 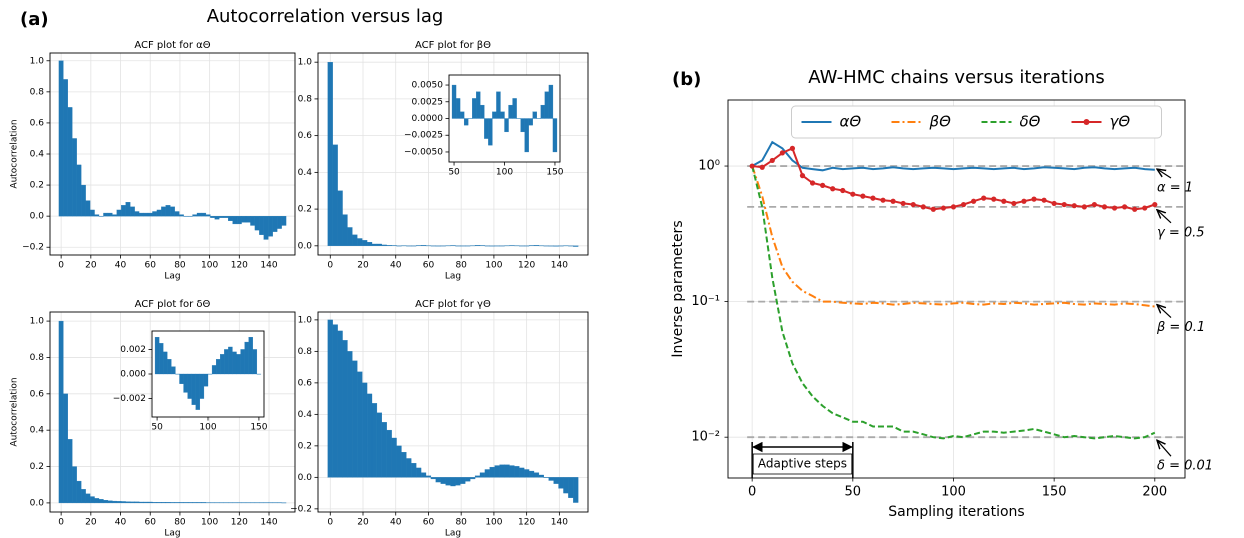 I want to click on y-tick-label: −0.2, so click(x=33, y=248).